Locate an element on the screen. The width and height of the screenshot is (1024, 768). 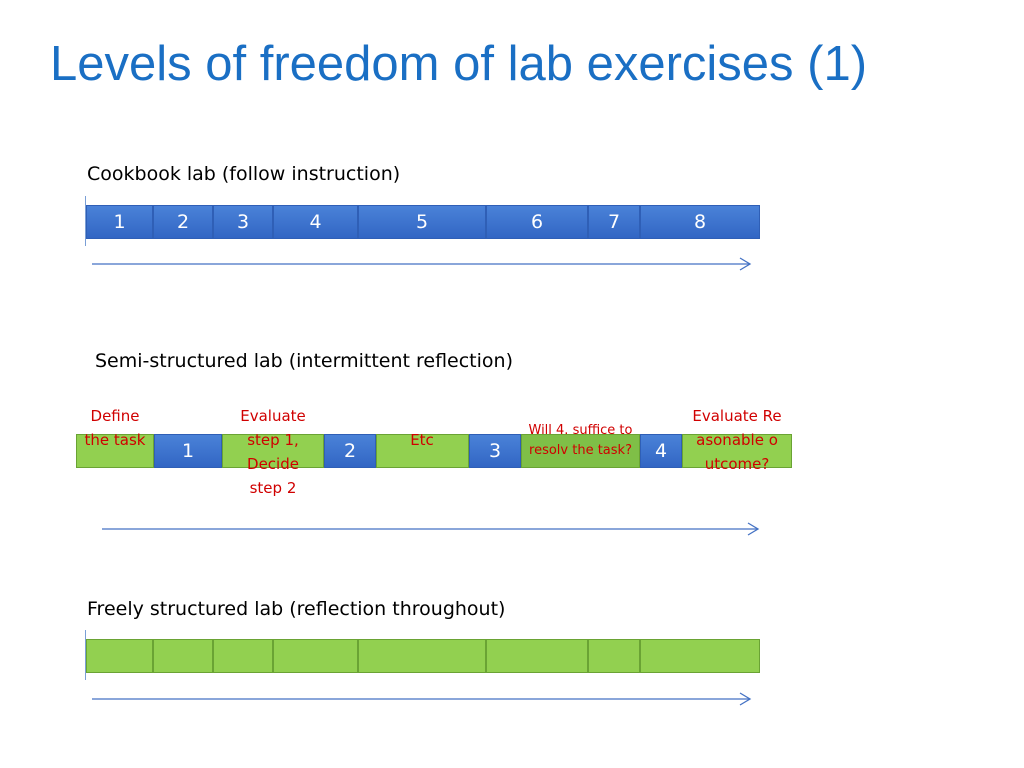
semi-reflect-etc is located at coordinates (422, 451).